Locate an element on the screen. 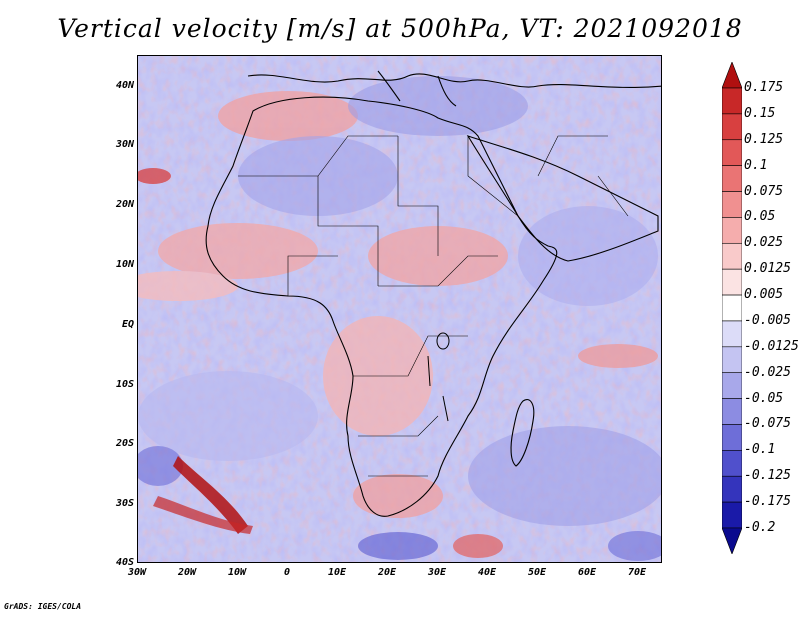 This screenshot has width=800, height=618. colorbar-bottom-arrow is located at coordinates (732, 540).